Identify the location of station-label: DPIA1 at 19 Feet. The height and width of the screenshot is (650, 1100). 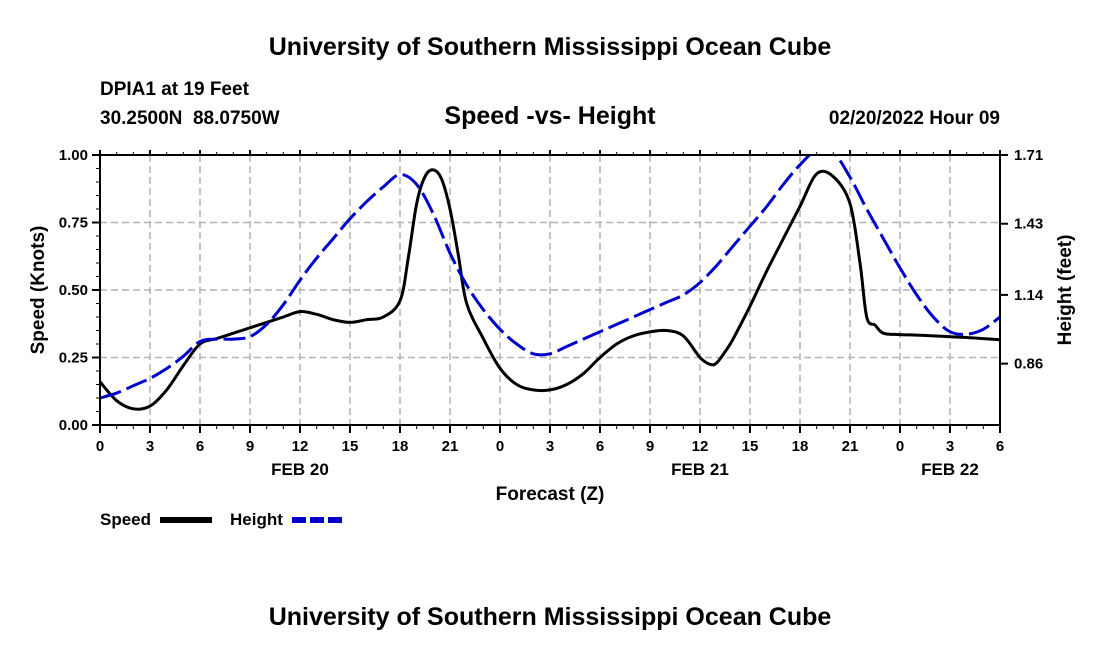
(175, 89).